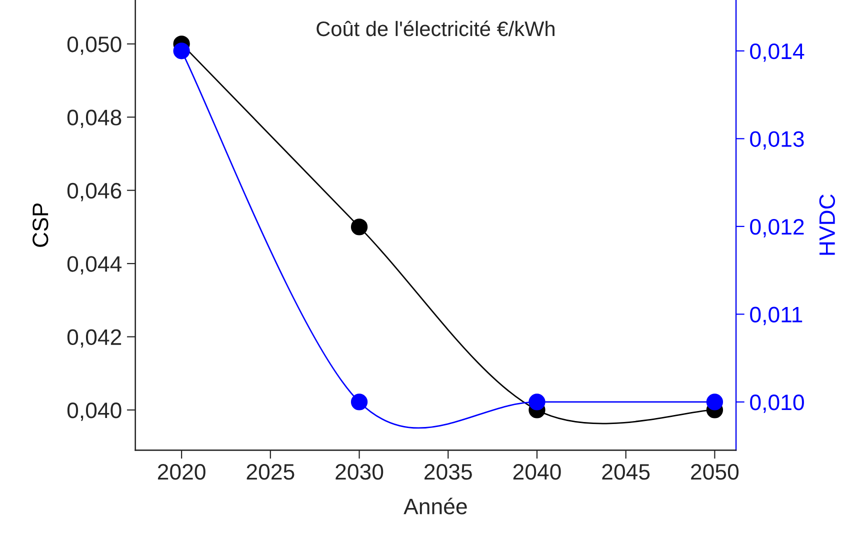 This screenshot has height=536, width=846. What do you see at coordinates (435, 506) in the screenshot?
I see `x-axis-title: Année` at bounding box center [435, 506].